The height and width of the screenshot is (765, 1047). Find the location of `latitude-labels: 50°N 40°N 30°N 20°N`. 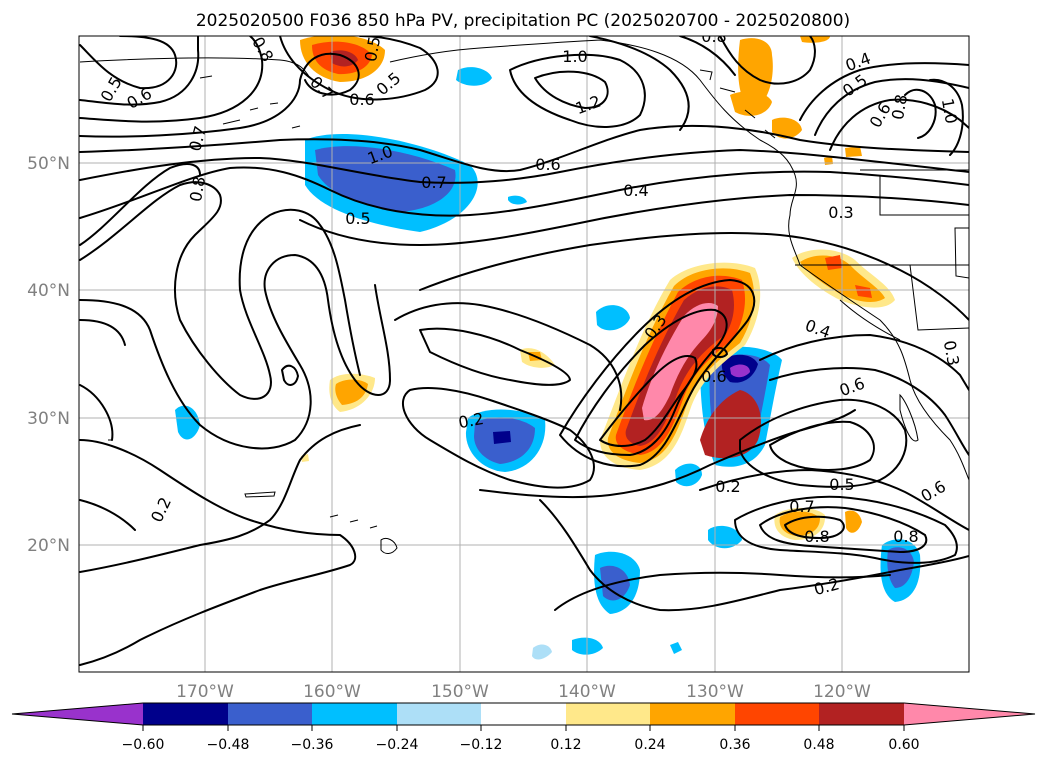

latitude-labels: 50°N 40°N 30°N 20°N is located at coordinates (48, 355).